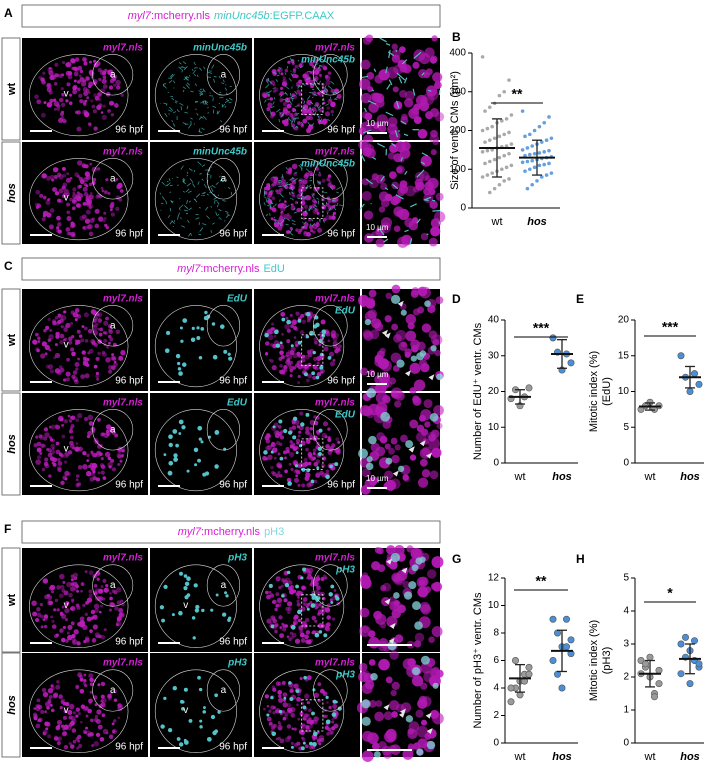 The image size is (708, 770). Describe the element at coordinates (66, 94) in the screenshot. I see `ventricle-label: v` at that location.